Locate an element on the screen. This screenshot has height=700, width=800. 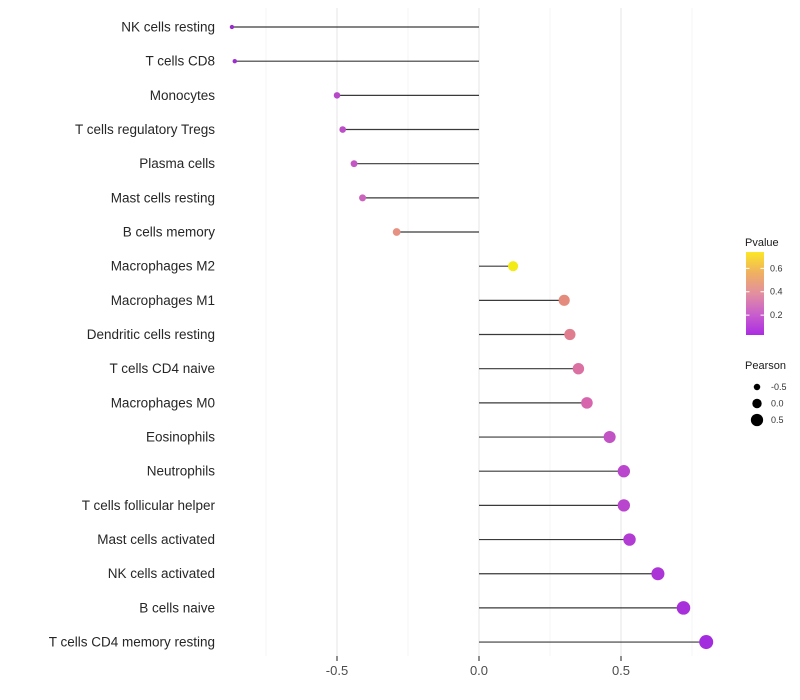
y-category-label: Mast cells activated is located at coordinates (156, 539).